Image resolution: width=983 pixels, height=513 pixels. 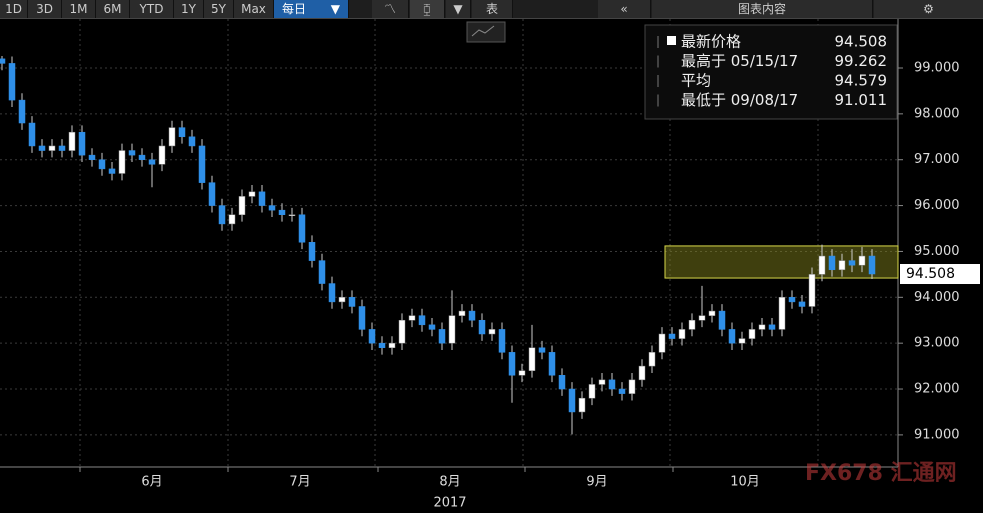 What do you see at coordinates (254, 9) in the screenshot?
I see `range-button: Max` at bounding box center [254, 9].